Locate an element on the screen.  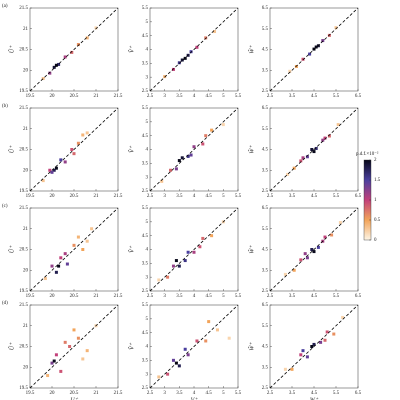
x-tick-label: 20.5 is located at coordinates (74, 96).